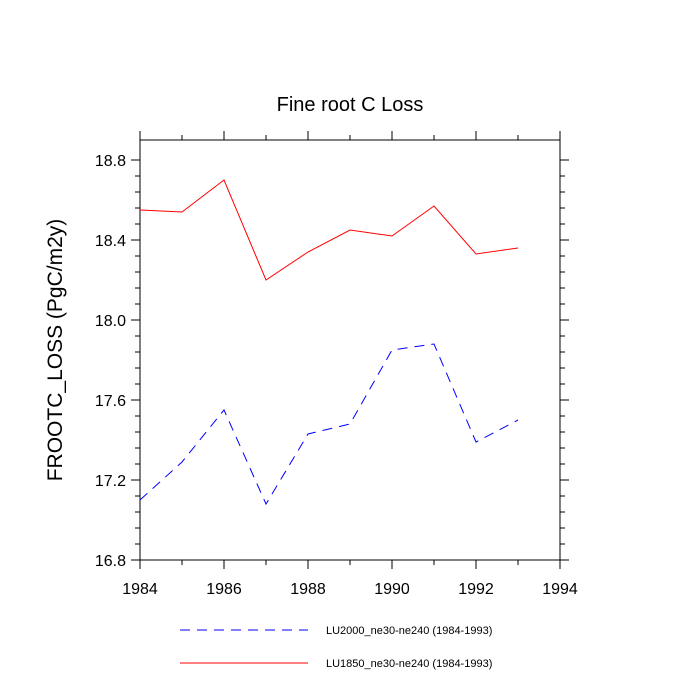 Image resolution: width=700 pixels, height=700 pixels. I want to click on x-tick-label: 1988, so click(308, 589).